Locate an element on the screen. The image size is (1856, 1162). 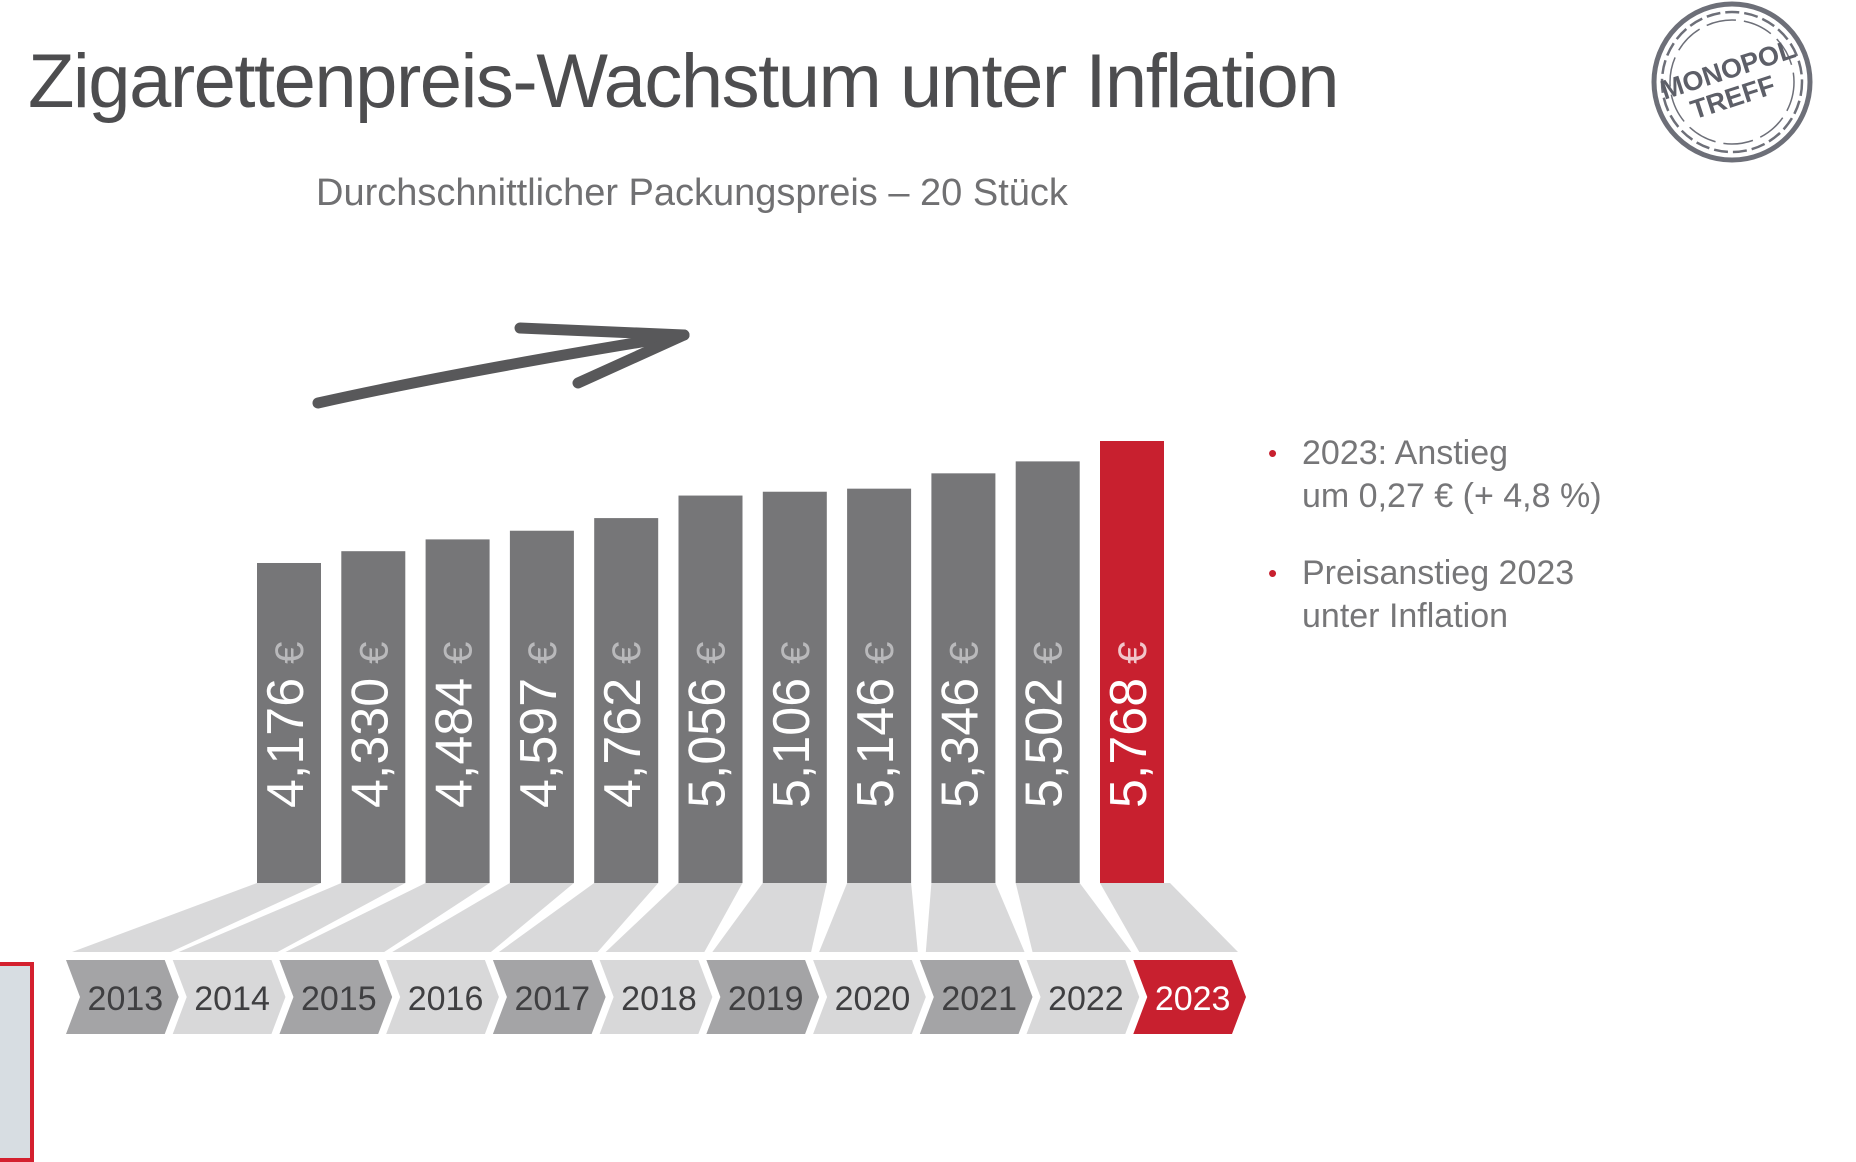
monopol-treff-logo: MONOPOL TREFF is located at coordinates (1732, 82).